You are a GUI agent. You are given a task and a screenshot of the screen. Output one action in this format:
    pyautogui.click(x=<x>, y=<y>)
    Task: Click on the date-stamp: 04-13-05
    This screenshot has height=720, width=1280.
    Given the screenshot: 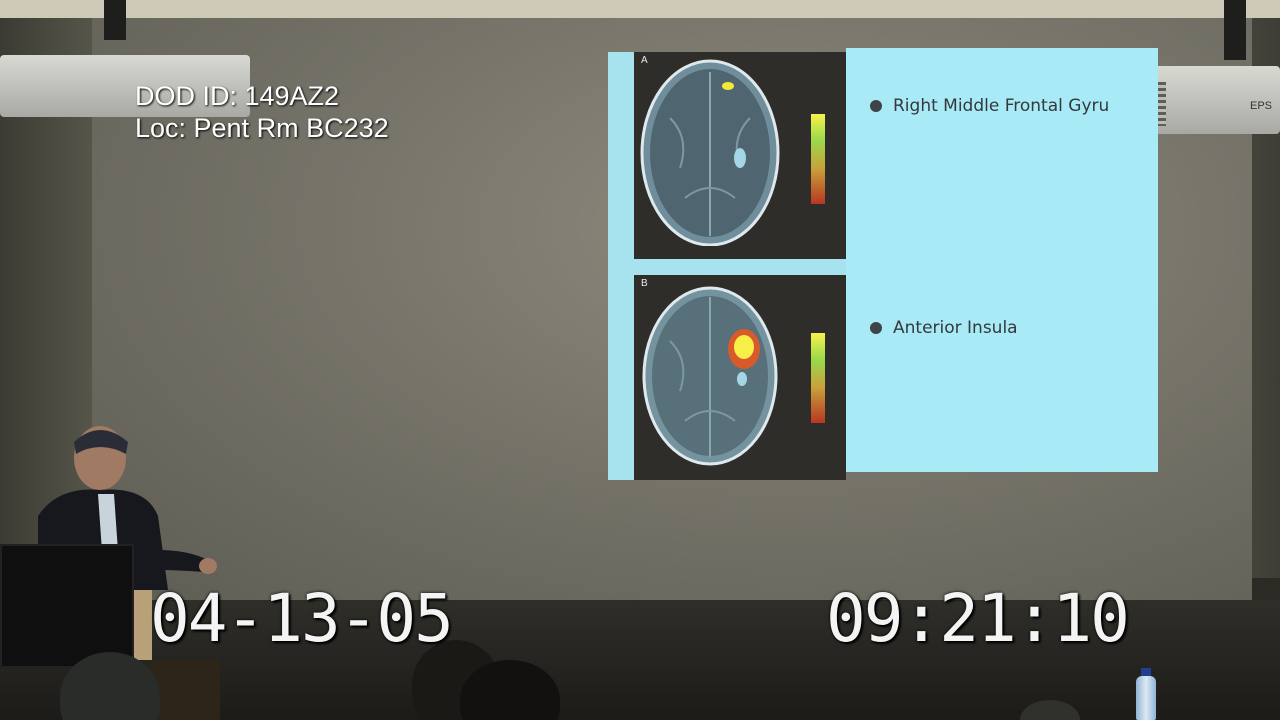 What is the action you would take?
    pyautogui.click(x=302, y=618)
    